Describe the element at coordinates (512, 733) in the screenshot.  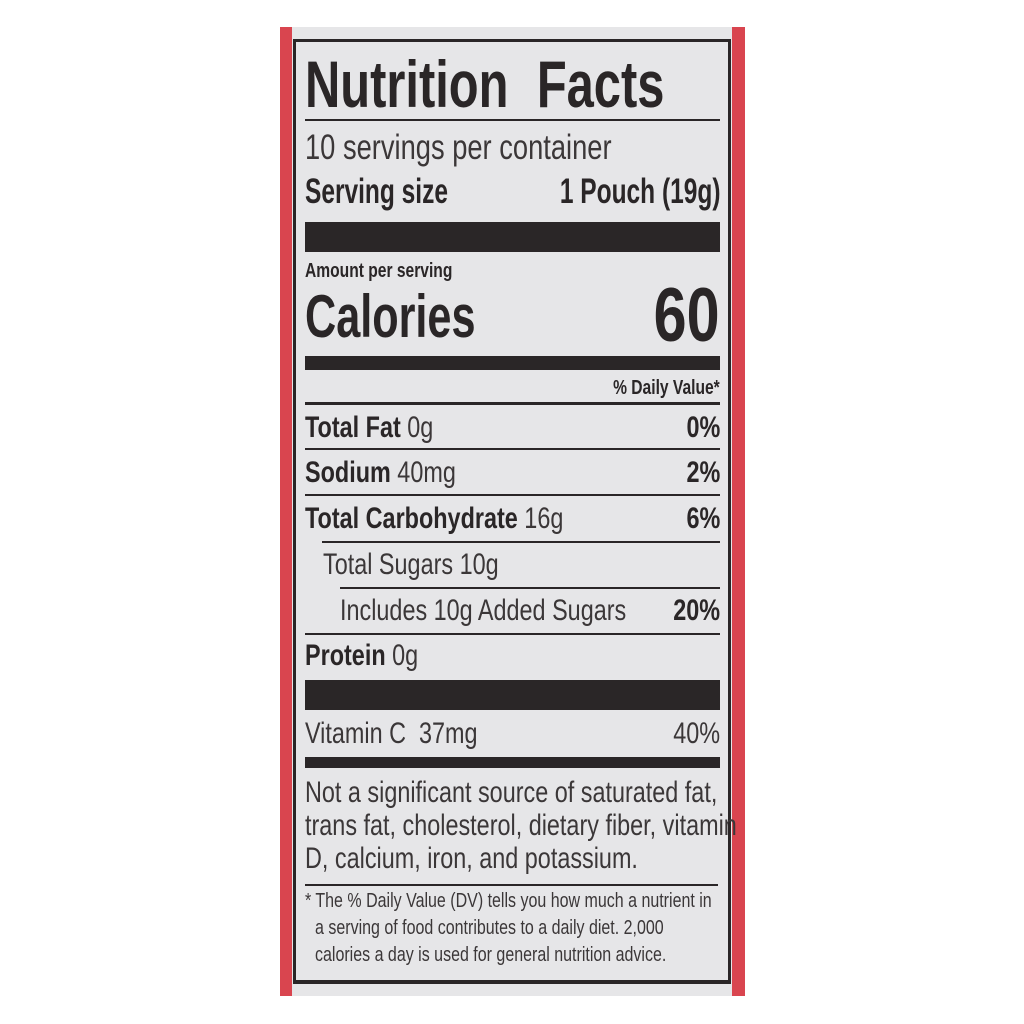
I see `vitamin-row-vitamin-c: Vitamin C 37mg 40%` at that location.